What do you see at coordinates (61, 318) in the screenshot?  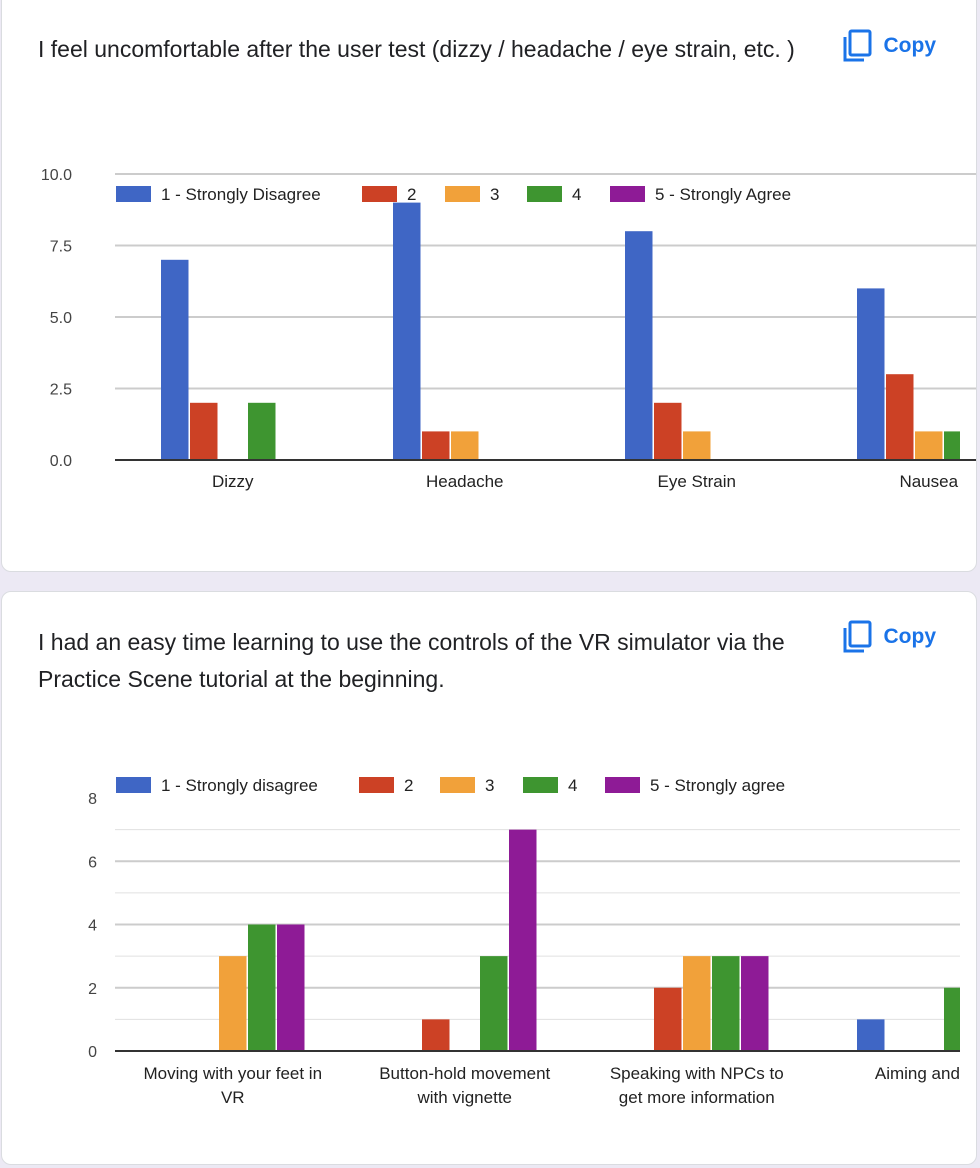 I see `y-tick-label: 5.0` at bounding box center [61, 318].